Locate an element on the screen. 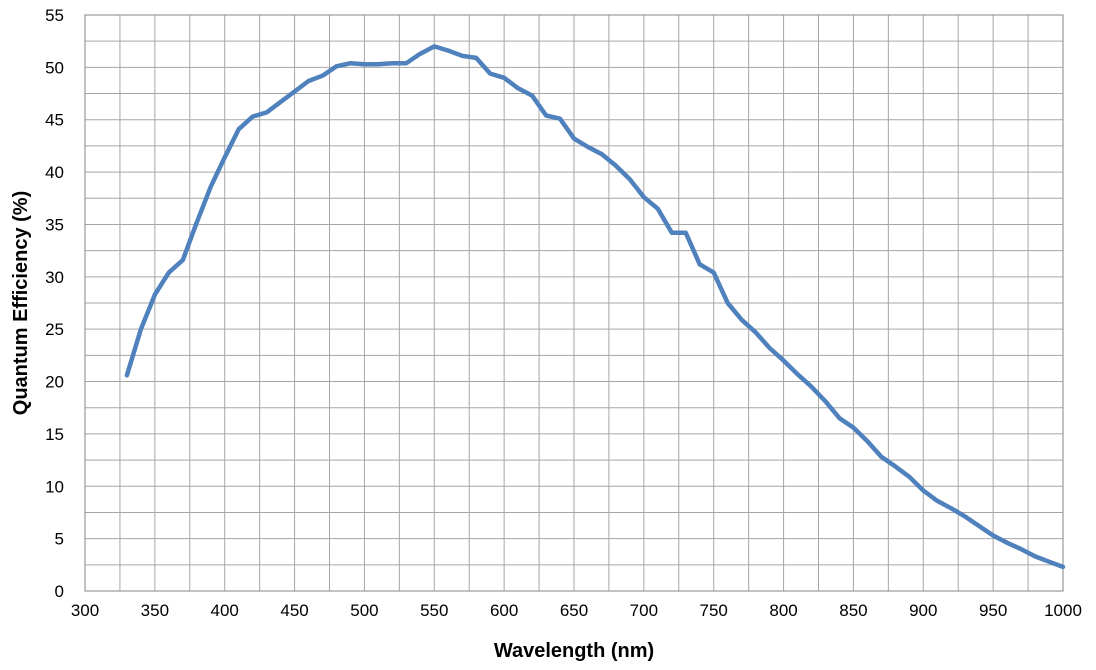  y-tick-label: 10 is located at coordinates (54, 486).